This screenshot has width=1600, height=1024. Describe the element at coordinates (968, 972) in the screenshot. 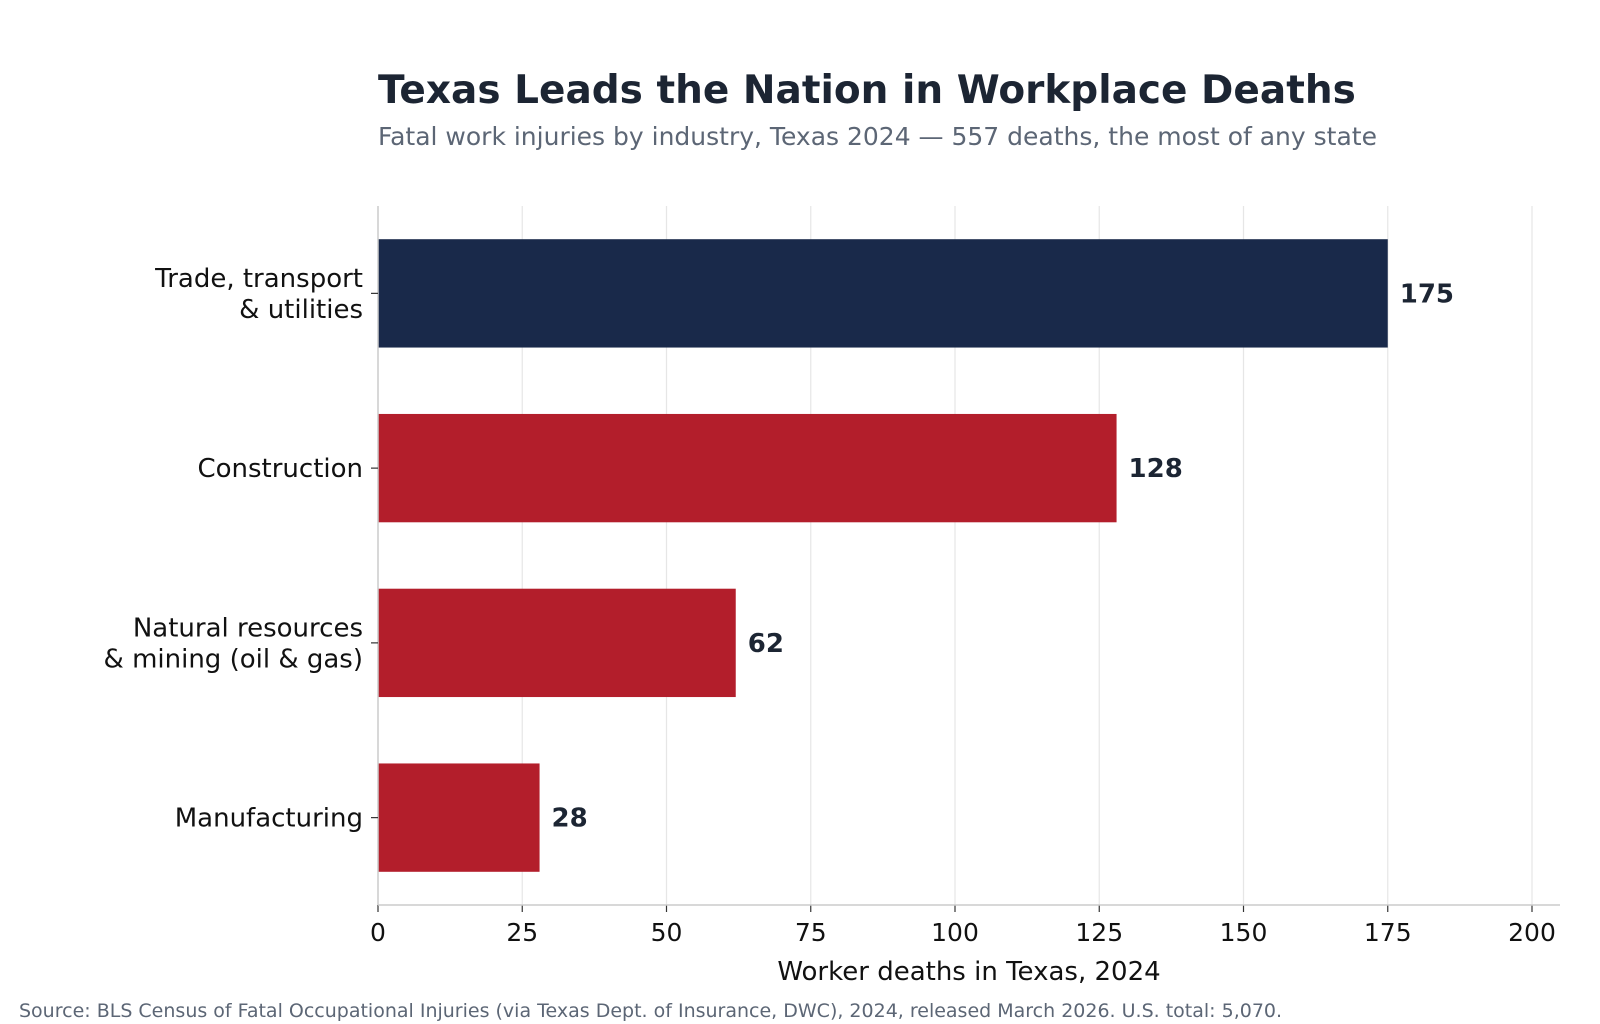

I see `x-axis-title: Worker deaths in Texas, 2024` at that location.